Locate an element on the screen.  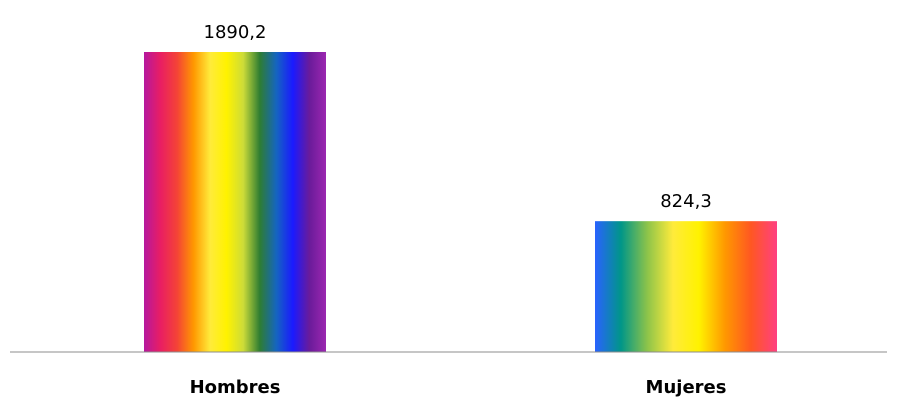
category-label-mujeres: Mujeres is located at coordinates (686, 387).